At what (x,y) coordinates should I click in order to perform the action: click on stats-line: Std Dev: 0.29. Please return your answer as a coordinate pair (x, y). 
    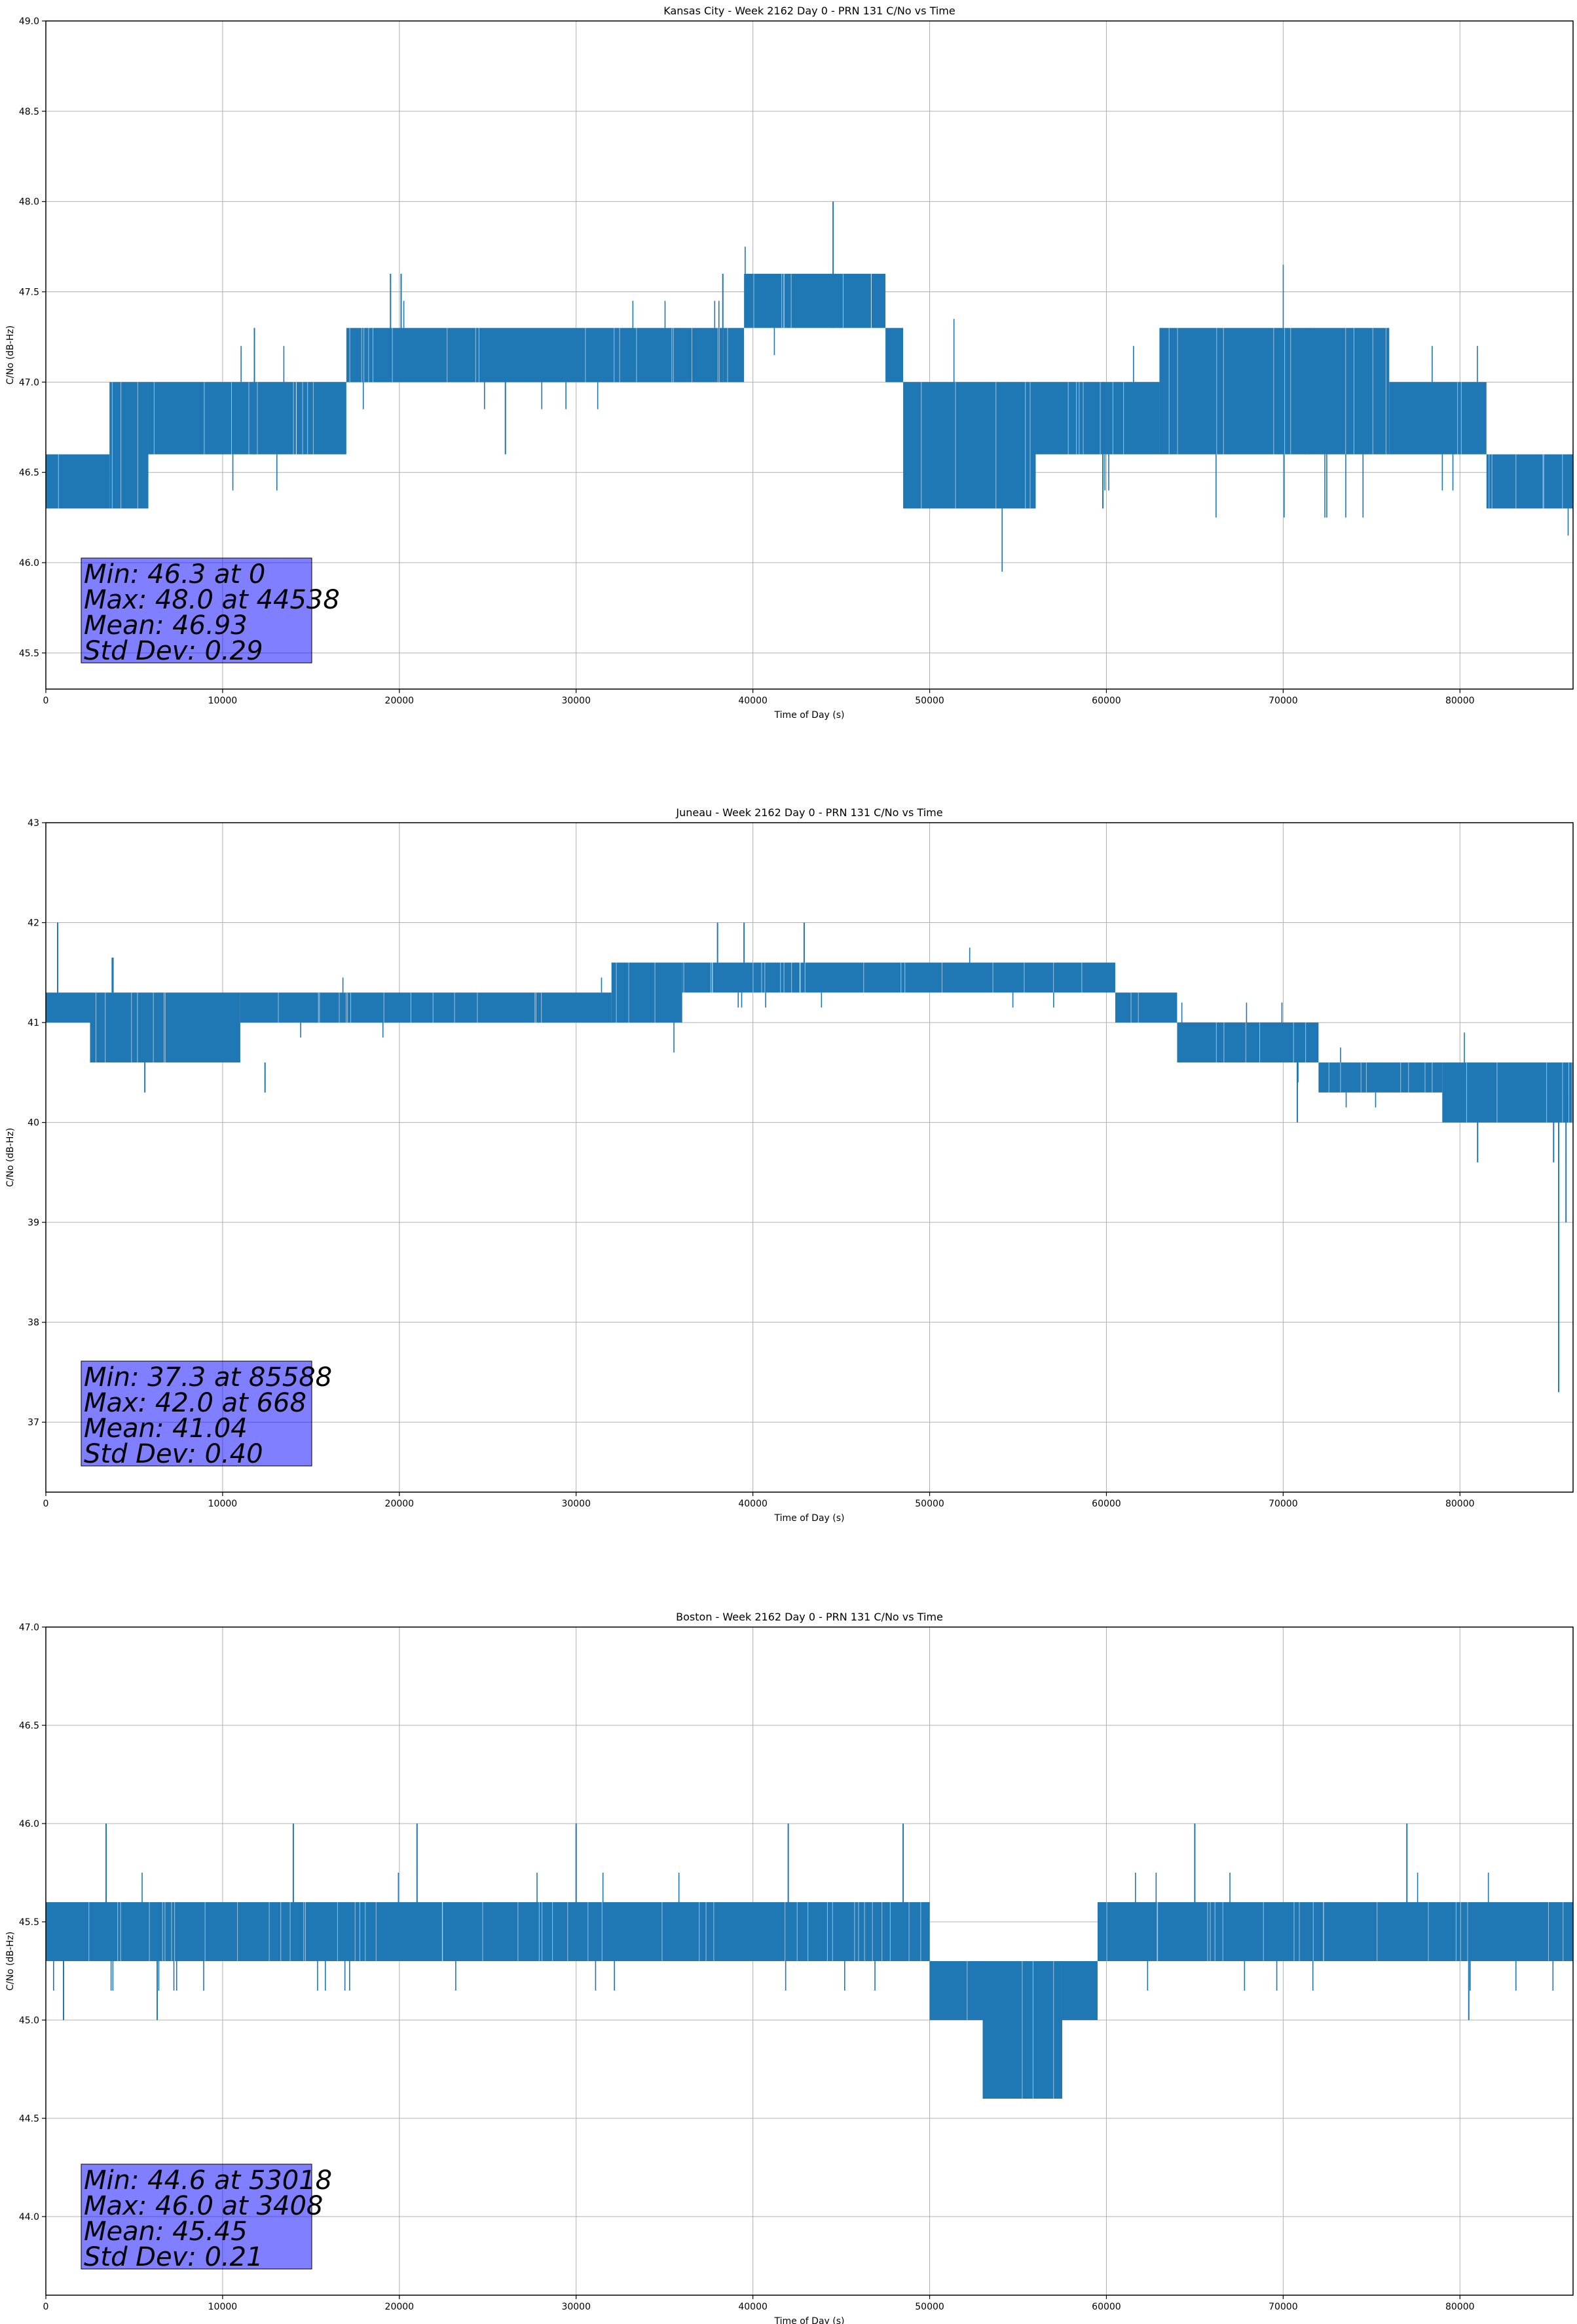
    Looking at the image, I should click on (173, 651).